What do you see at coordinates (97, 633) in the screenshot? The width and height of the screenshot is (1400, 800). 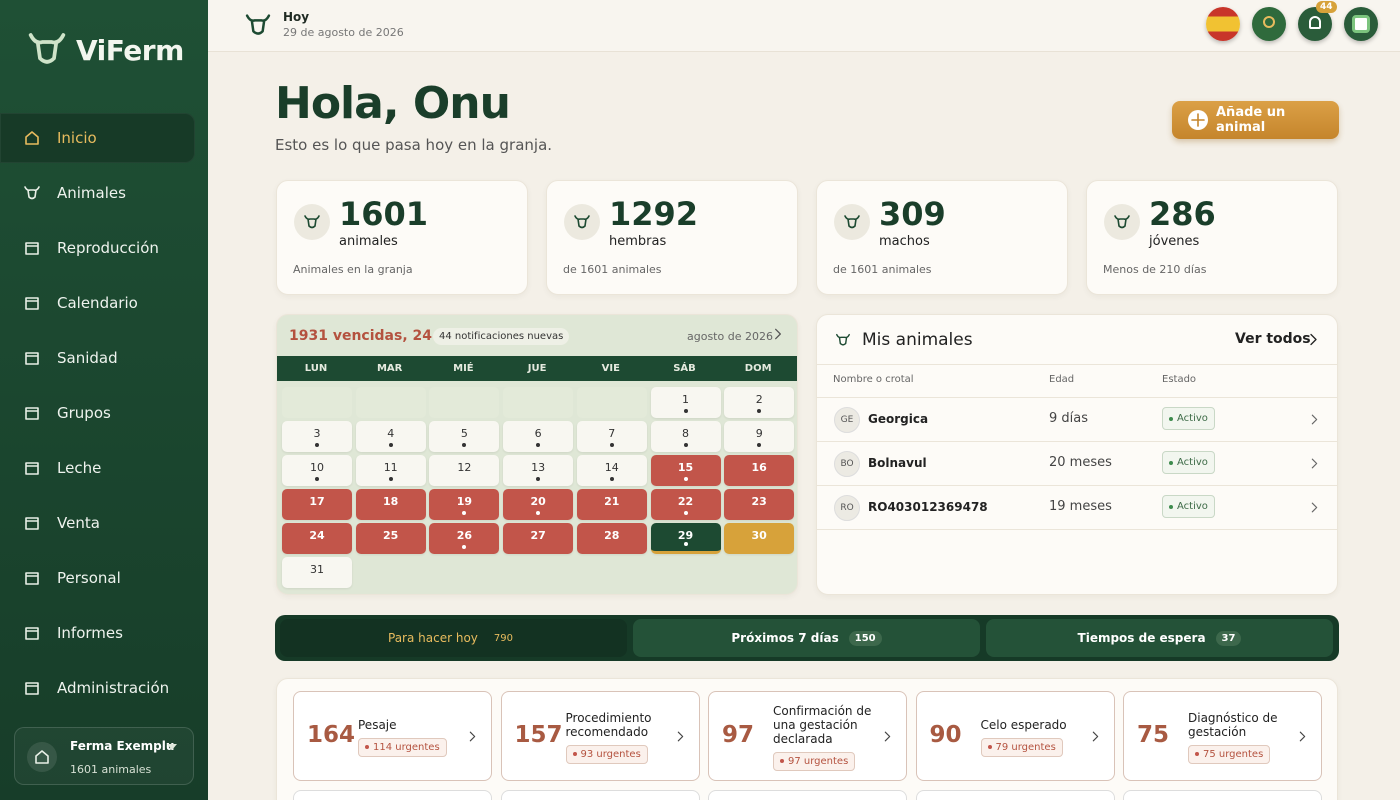 I see `nav-item: Informes` at bounding box center [97, 633].